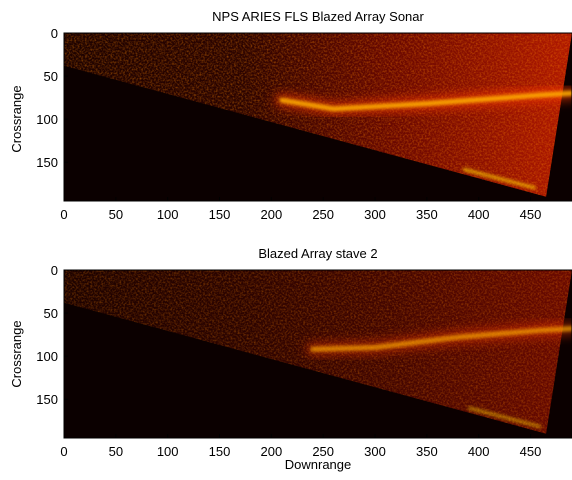 This screenshot has height=480, width=572. Describe the element at coordinates (318, 16) in the screenshot. I see `chart-title: NPS ARIES FLS Blazed Array Sonar` at that location.